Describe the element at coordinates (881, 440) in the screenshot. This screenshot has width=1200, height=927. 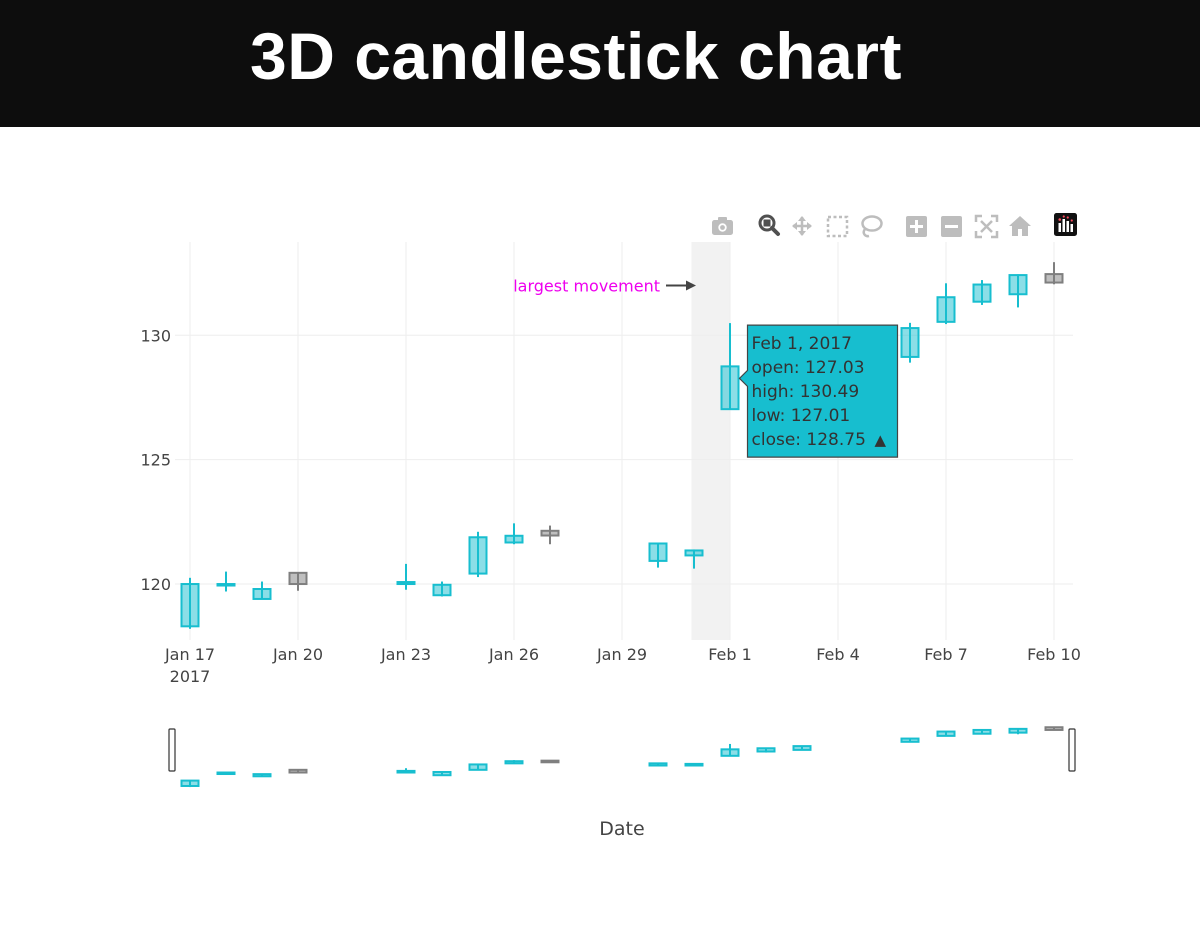
I see `hover-increasing-arrow: ▲` at that location.